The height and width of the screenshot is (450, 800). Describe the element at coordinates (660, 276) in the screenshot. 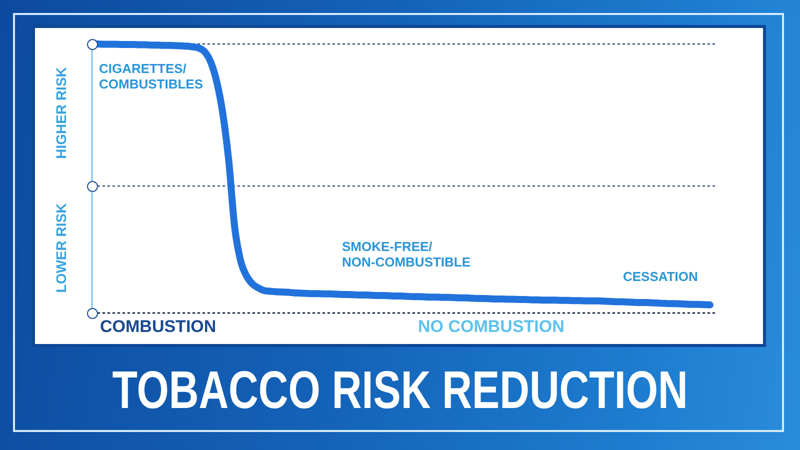

I see `annotation: CESSATION` at that location.